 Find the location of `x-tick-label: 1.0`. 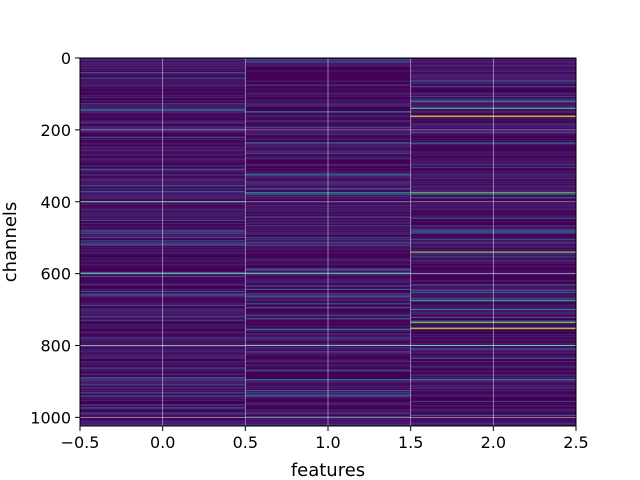

x-tick-label: 1.0 is located at coordinates (327, 442).